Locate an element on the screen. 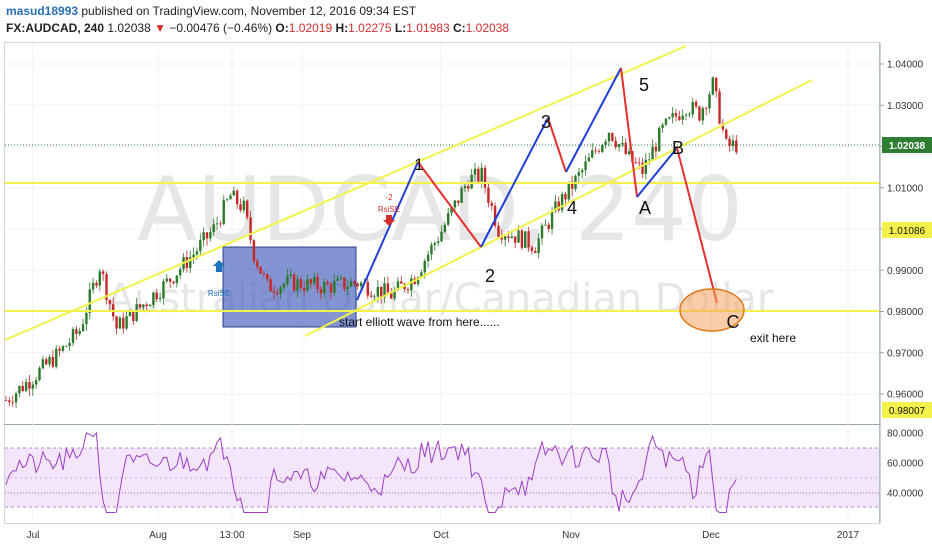 The image size is (932, 550). wave-1-leg is located at coordinates (387, 231).